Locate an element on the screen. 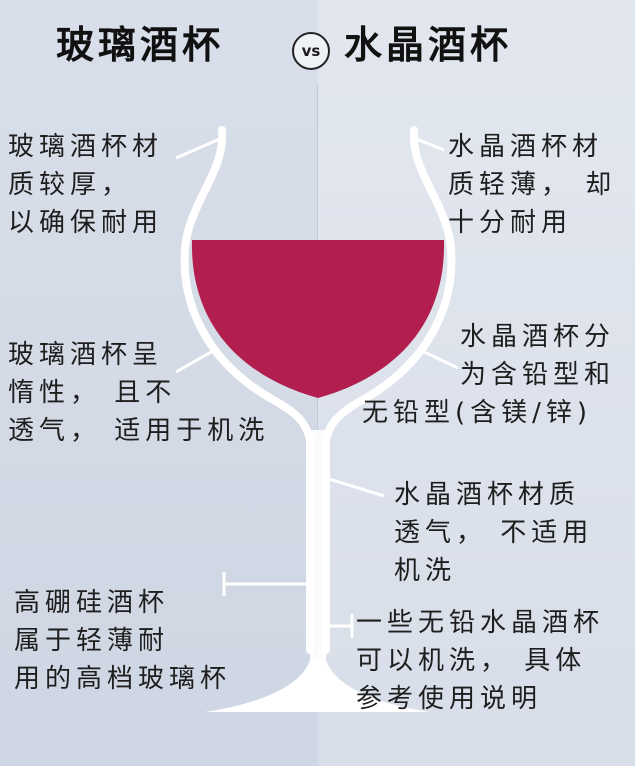 The image size is (635, 766). note-line: 十分耐用 is located at coordinates (510, 223).